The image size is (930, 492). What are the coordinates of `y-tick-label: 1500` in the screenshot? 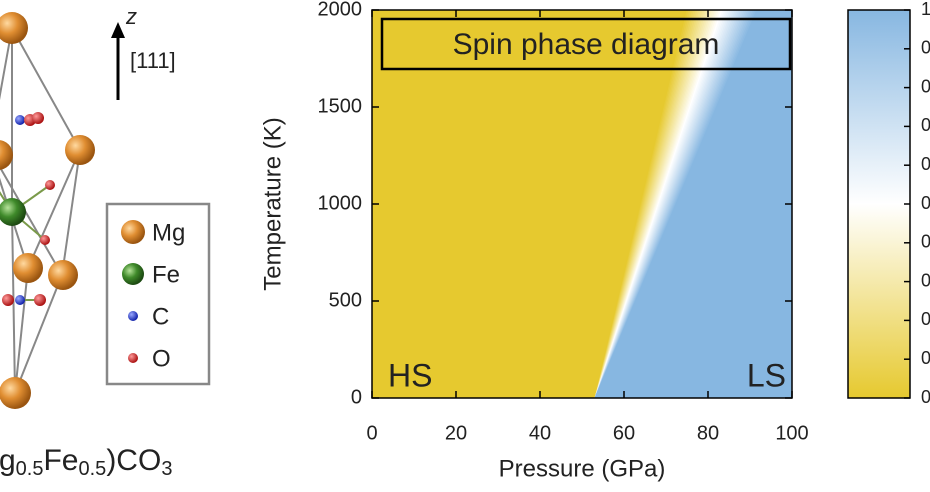 It's located at (340, 106).